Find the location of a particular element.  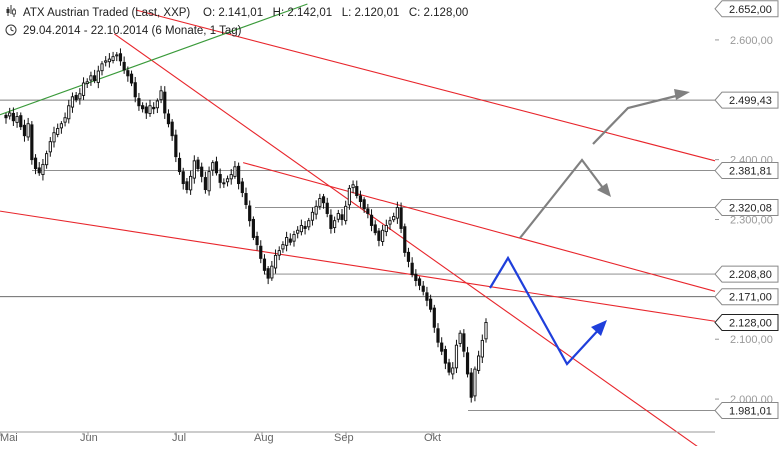

level-price-tag: 2.499,43 is located at coordinates (746, 100).